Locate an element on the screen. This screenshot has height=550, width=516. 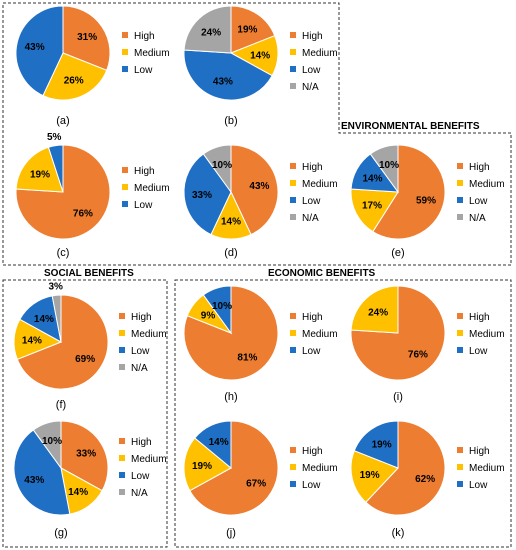
value-label: 31% is located at coordinates (87, 37).